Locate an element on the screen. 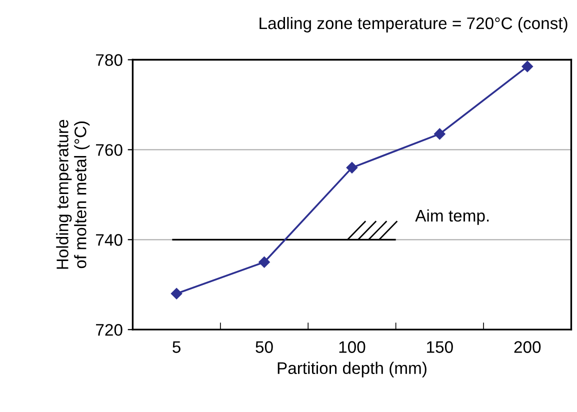 The image size is (577, 412). y-tick-label: 740 is located at coordinates (109, 240).